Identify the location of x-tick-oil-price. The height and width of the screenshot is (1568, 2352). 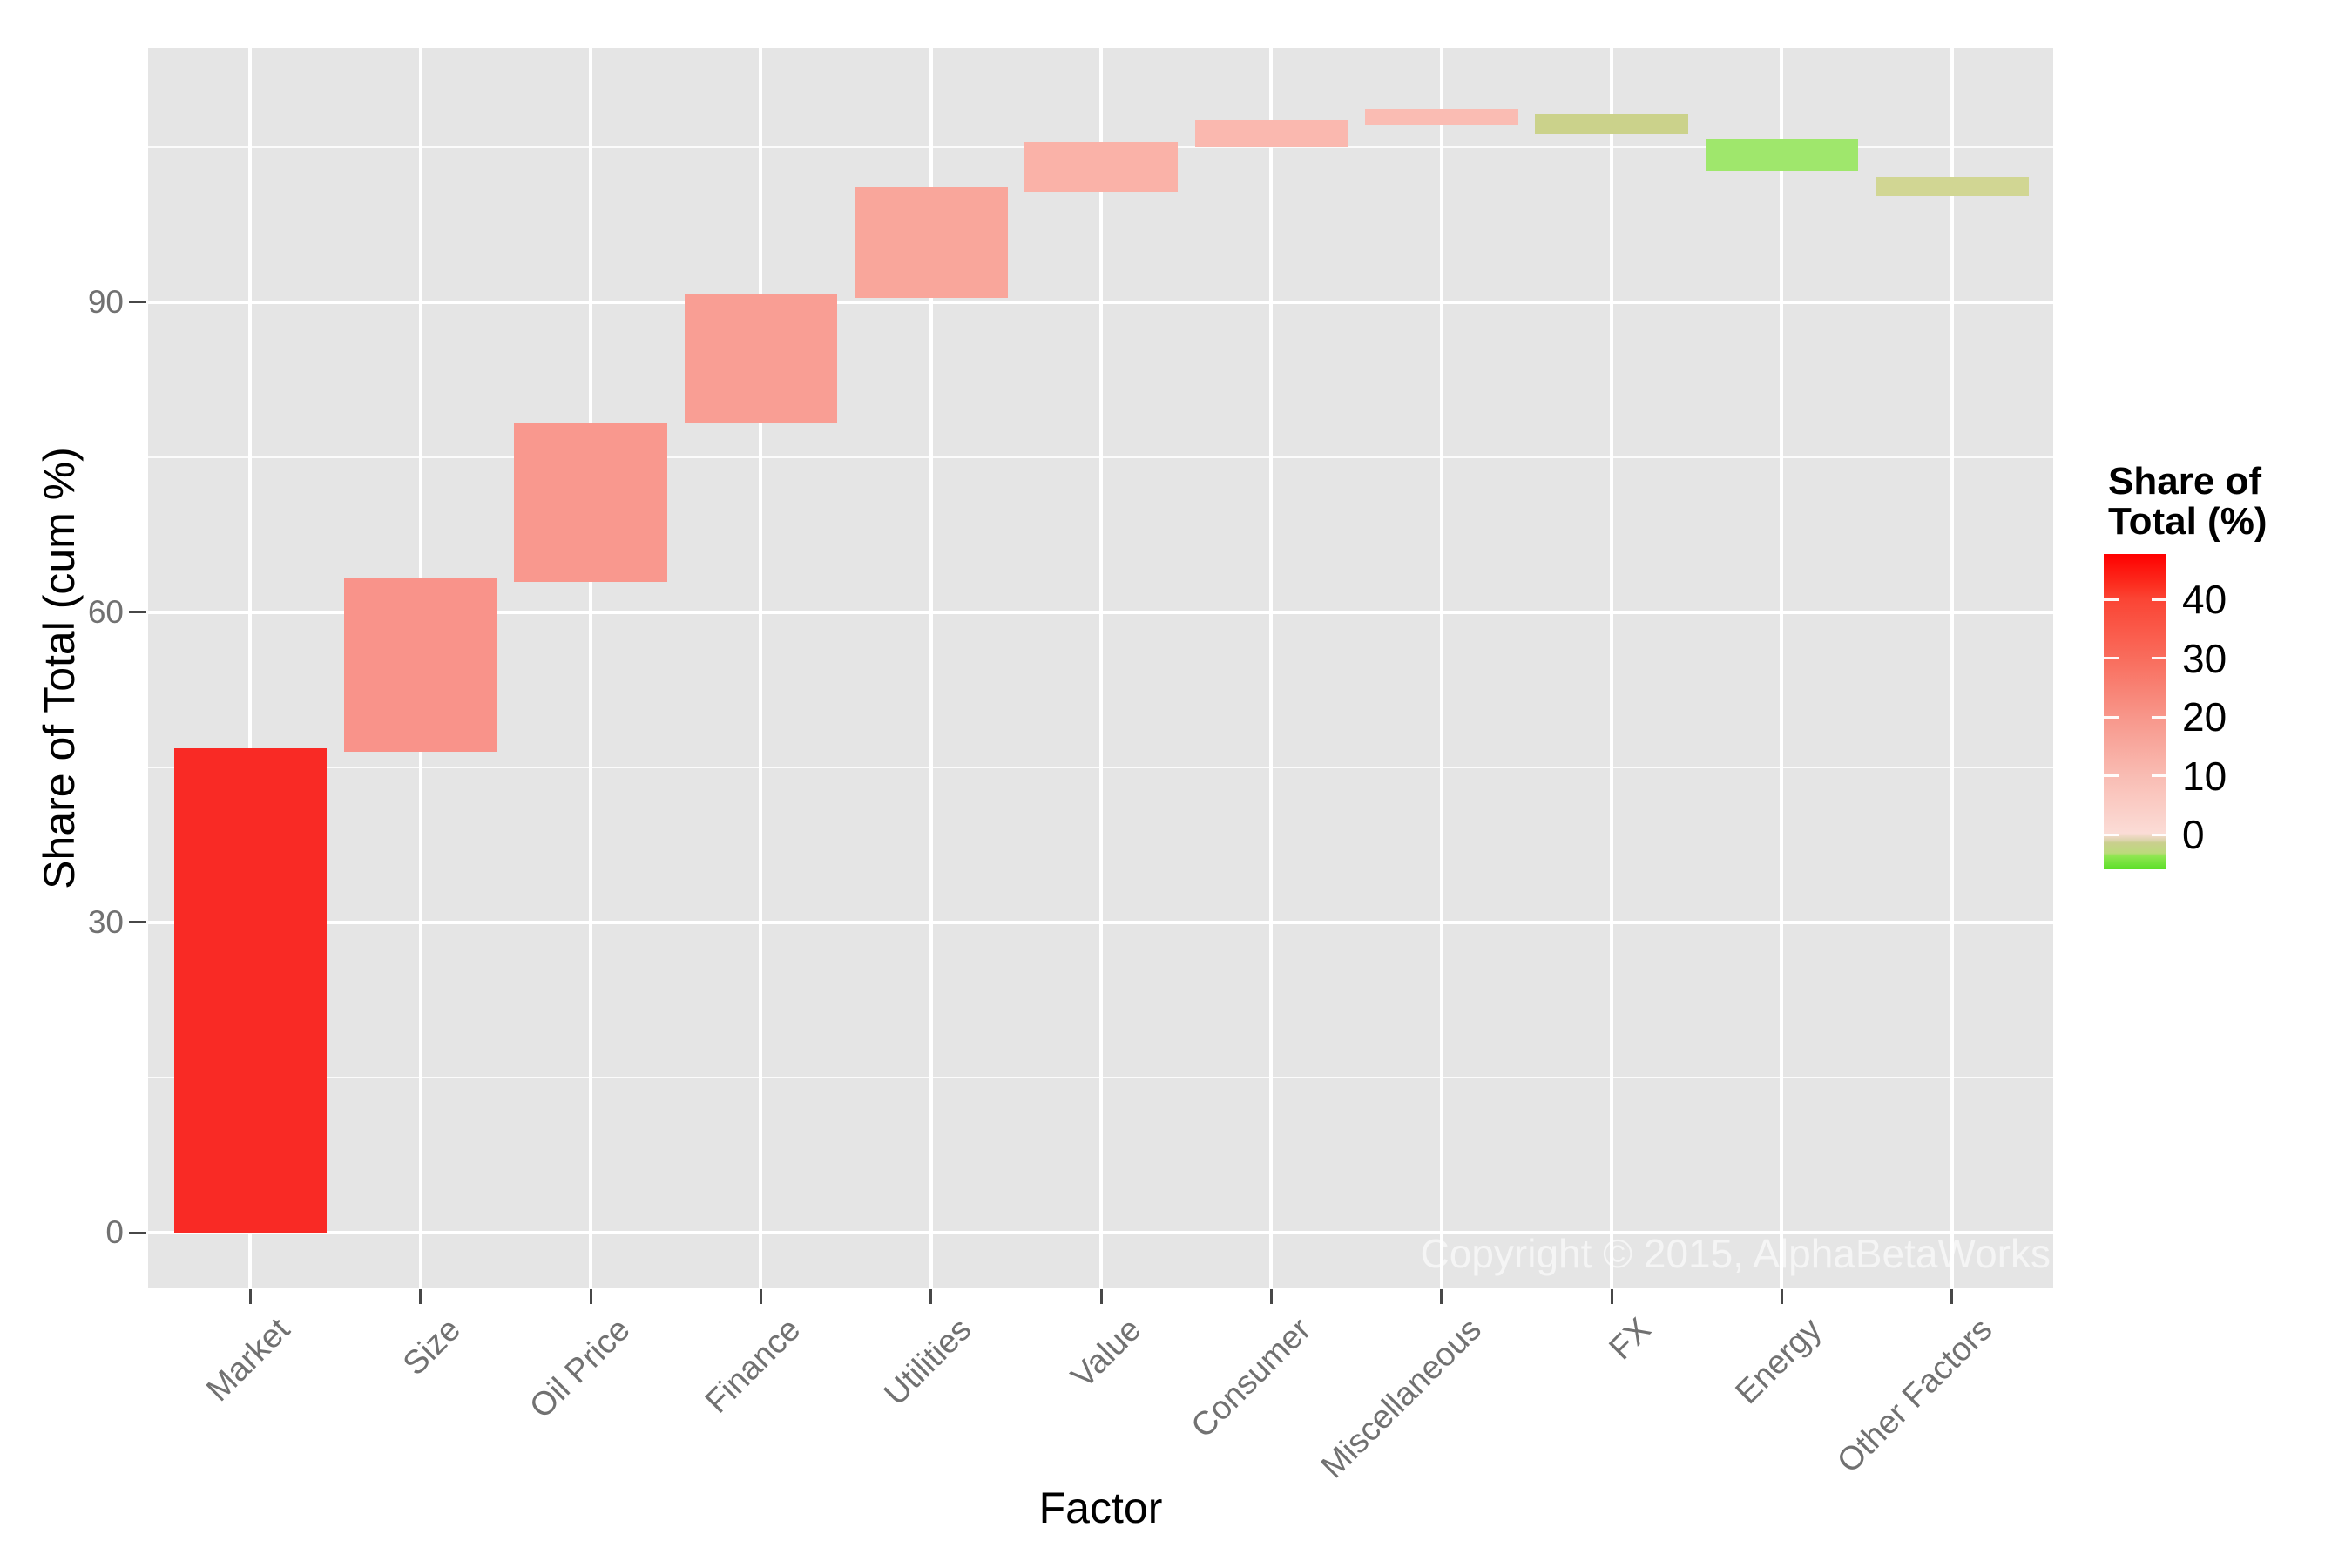
(590, 1296).